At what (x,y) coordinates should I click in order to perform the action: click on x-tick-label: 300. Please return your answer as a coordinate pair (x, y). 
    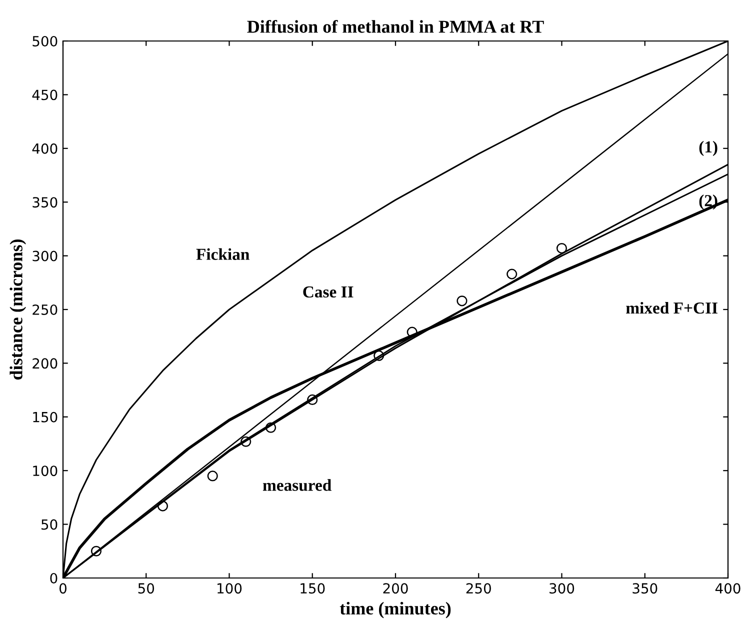
    Looking at the image, I should click on (562, 588).